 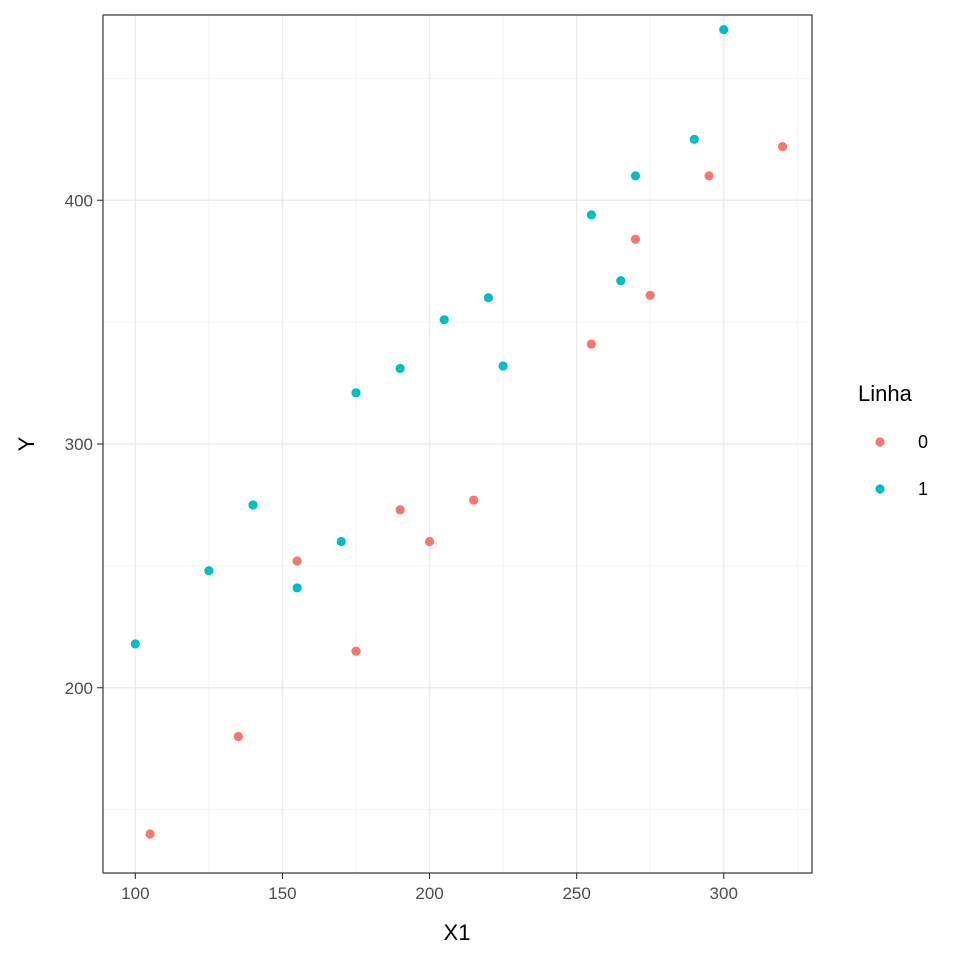 What do you see at coordinates (724, 893) in the screenshot?
I see `x-tick-label: 300` at bounding box center [724, 893].